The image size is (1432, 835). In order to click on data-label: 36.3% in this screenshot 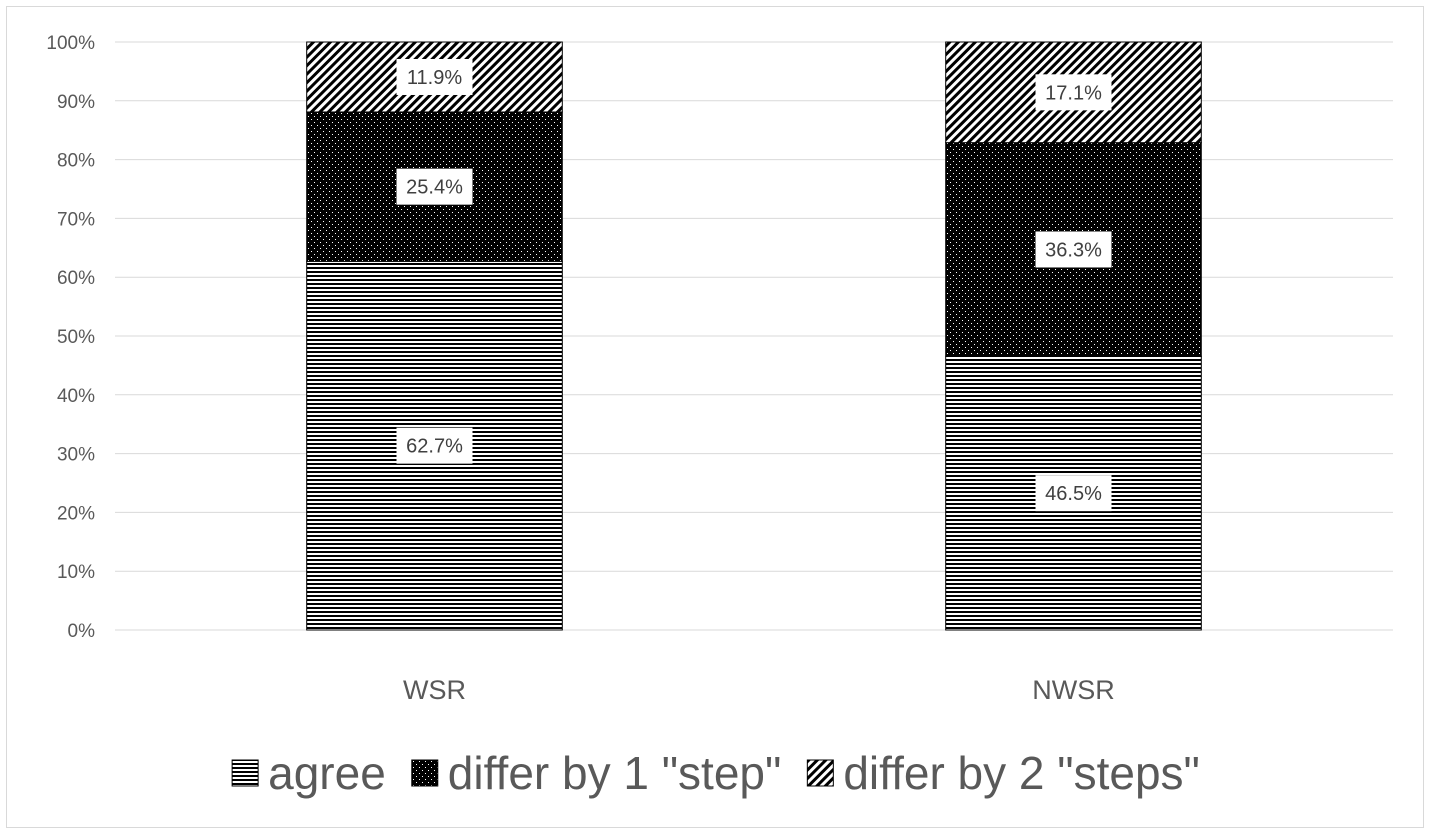, I will do `click(1073, 250)`.